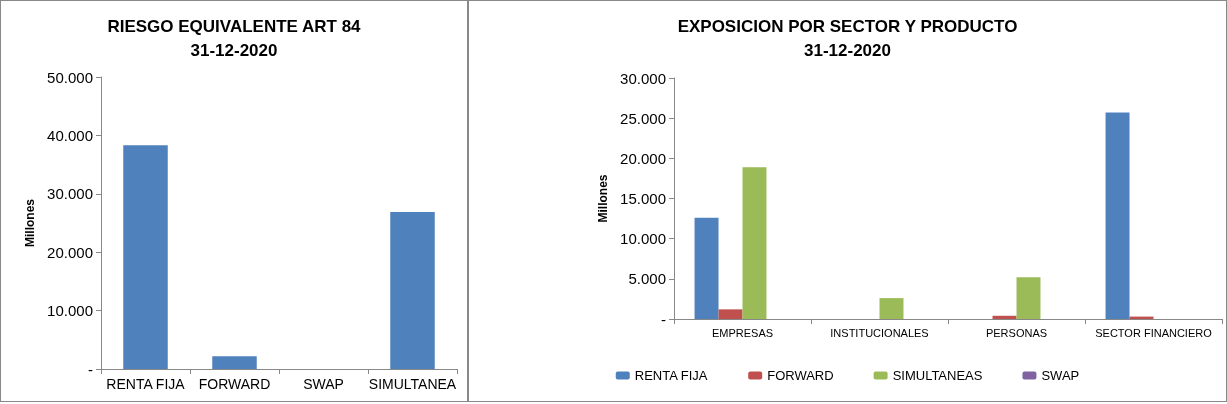  Describe the element at coordinates (647, 279) in the screenshot. I see `y-tick-label: 5.000` at that location.